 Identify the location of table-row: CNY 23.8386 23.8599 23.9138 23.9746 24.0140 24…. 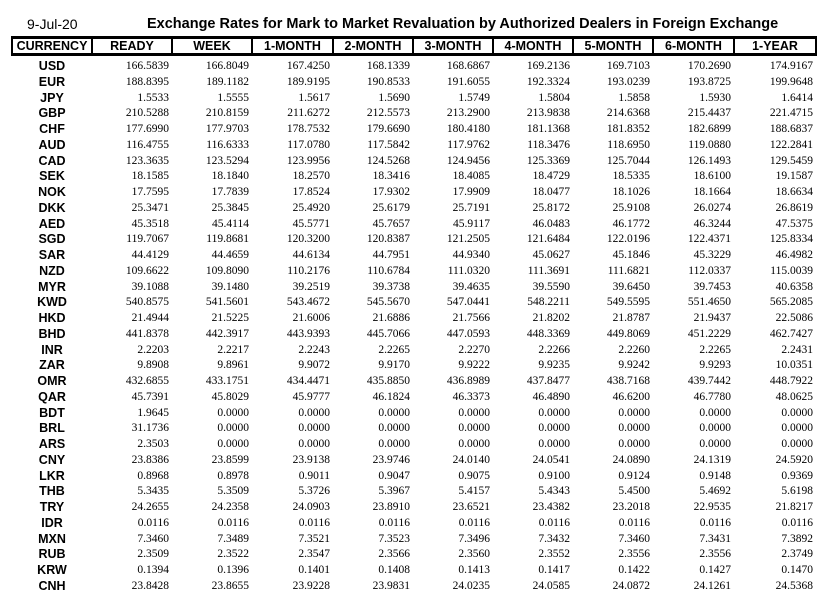
(414, 461).